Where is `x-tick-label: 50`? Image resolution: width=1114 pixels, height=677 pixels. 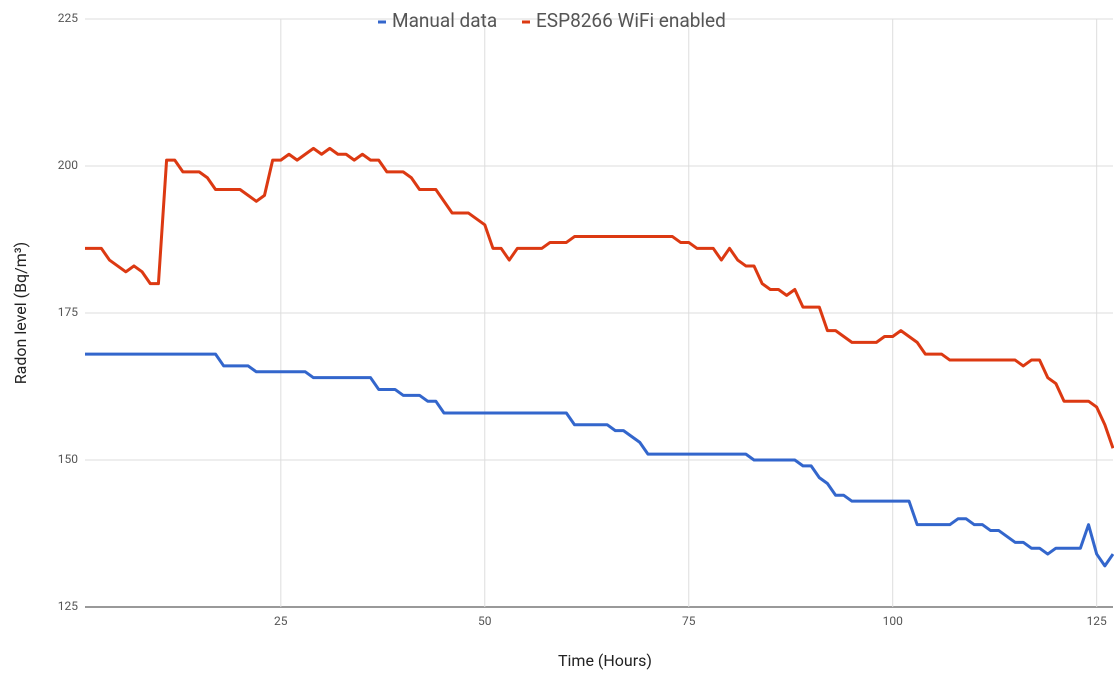 x-tick-label: 50 is located at coordinates (485, 621).